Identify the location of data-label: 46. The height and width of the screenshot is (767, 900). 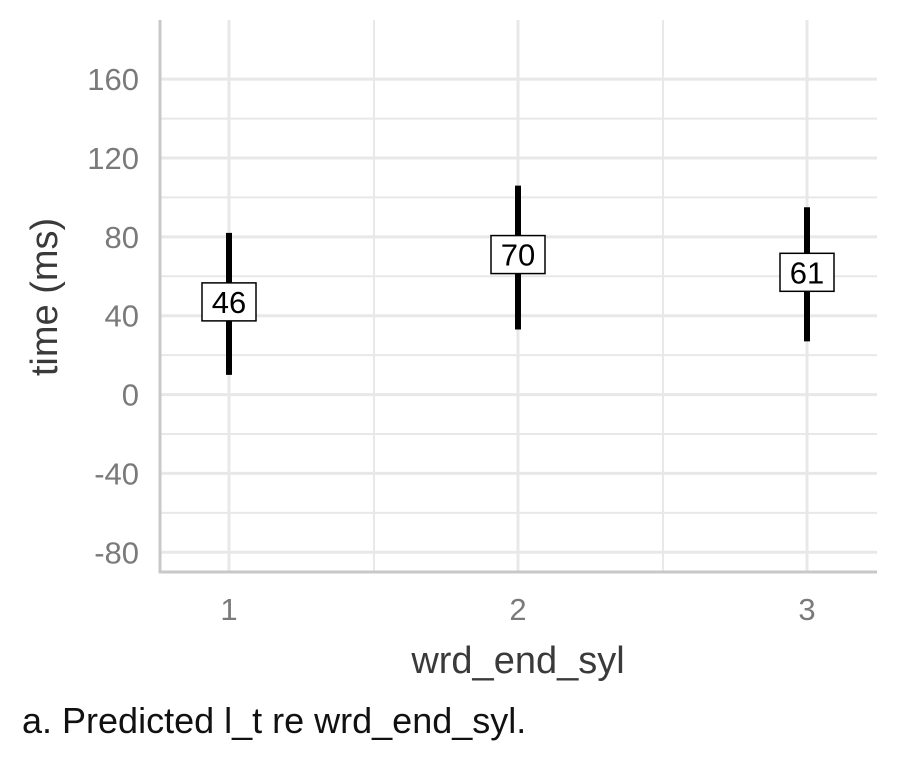
(229, 302).